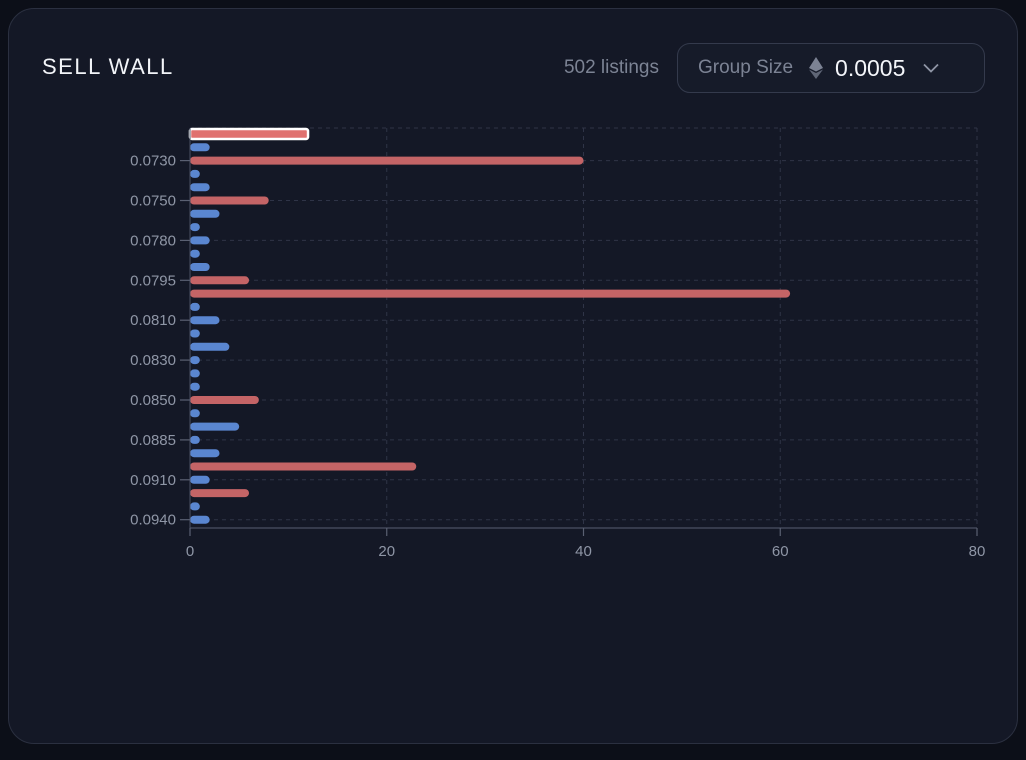 The image size is (1026, 760). Describe the element at coordinates (831, 68) in the screenshot. I see `group-size-dropdown: Group Size 0.0005` at that location.